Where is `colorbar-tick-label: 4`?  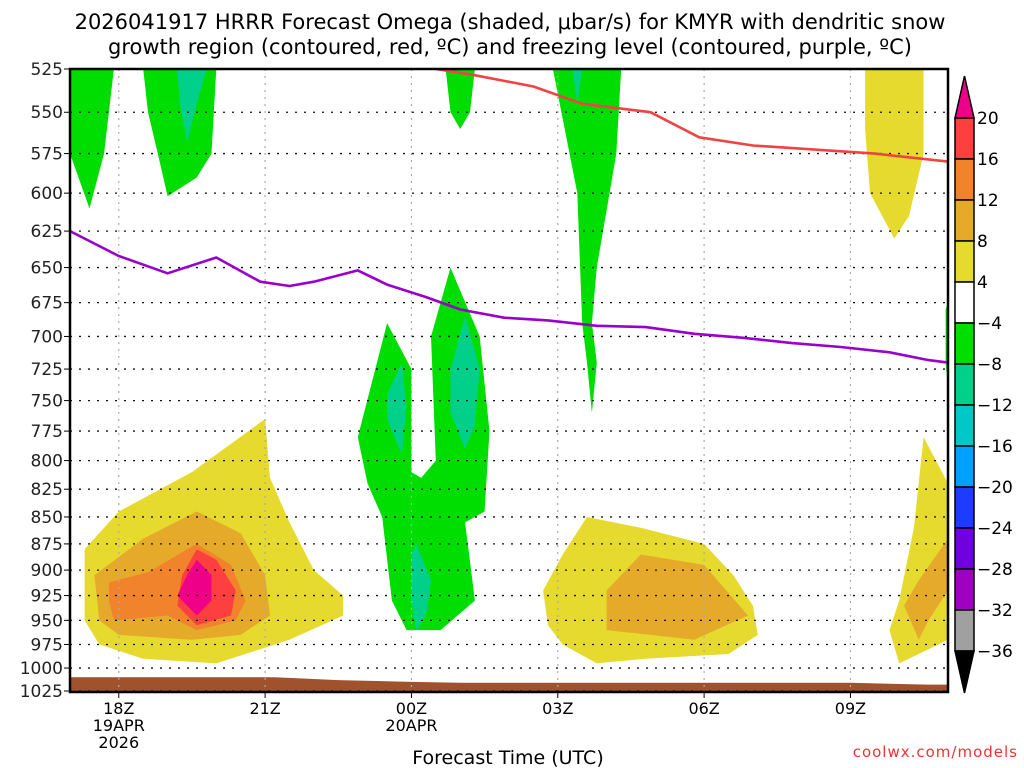
colorbar-tick-label: 4 is located at coordinates (982, 283).